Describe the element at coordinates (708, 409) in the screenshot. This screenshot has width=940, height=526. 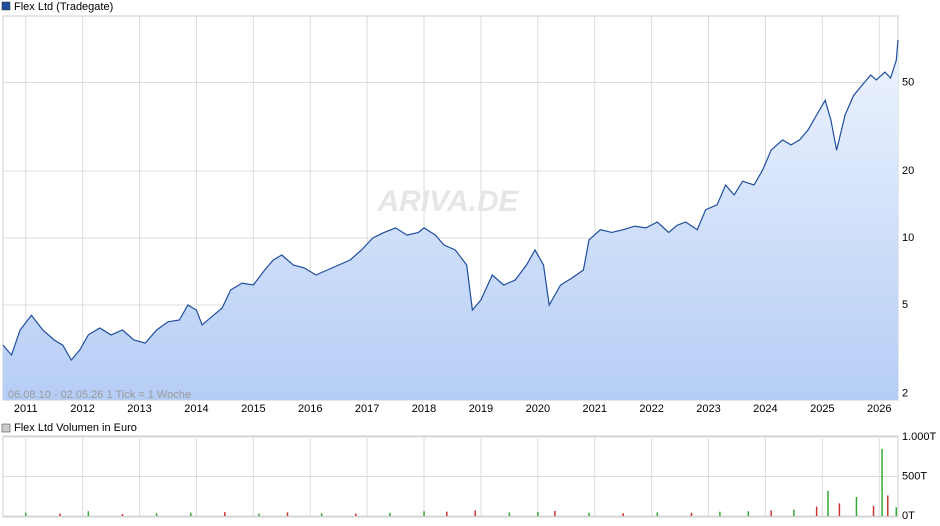
I see `x-tick-label: 2023` at that location.